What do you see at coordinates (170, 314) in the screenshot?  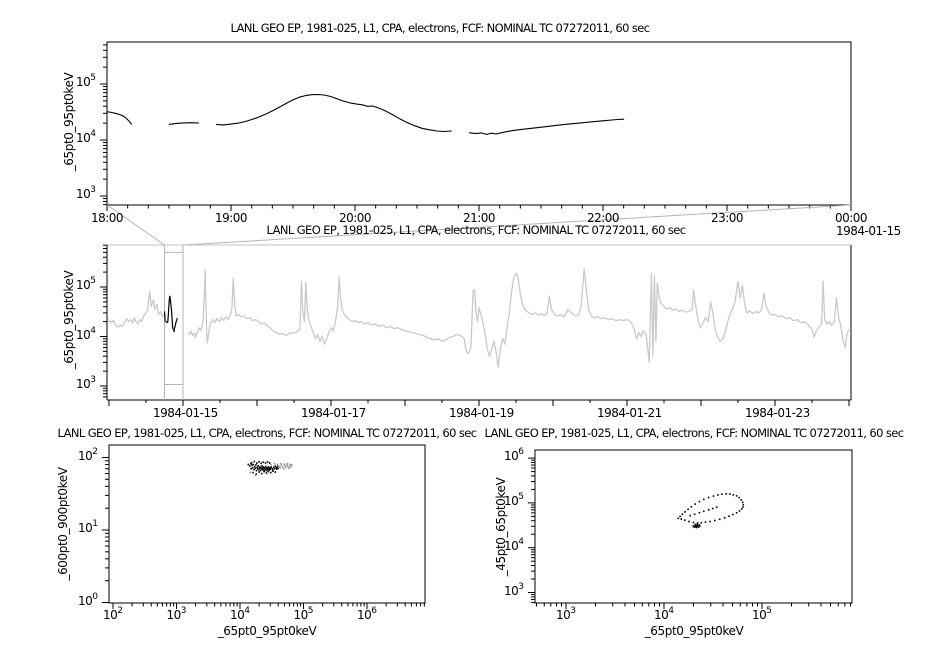 I see `context-series-highlight` at bounding box center [170, 314].